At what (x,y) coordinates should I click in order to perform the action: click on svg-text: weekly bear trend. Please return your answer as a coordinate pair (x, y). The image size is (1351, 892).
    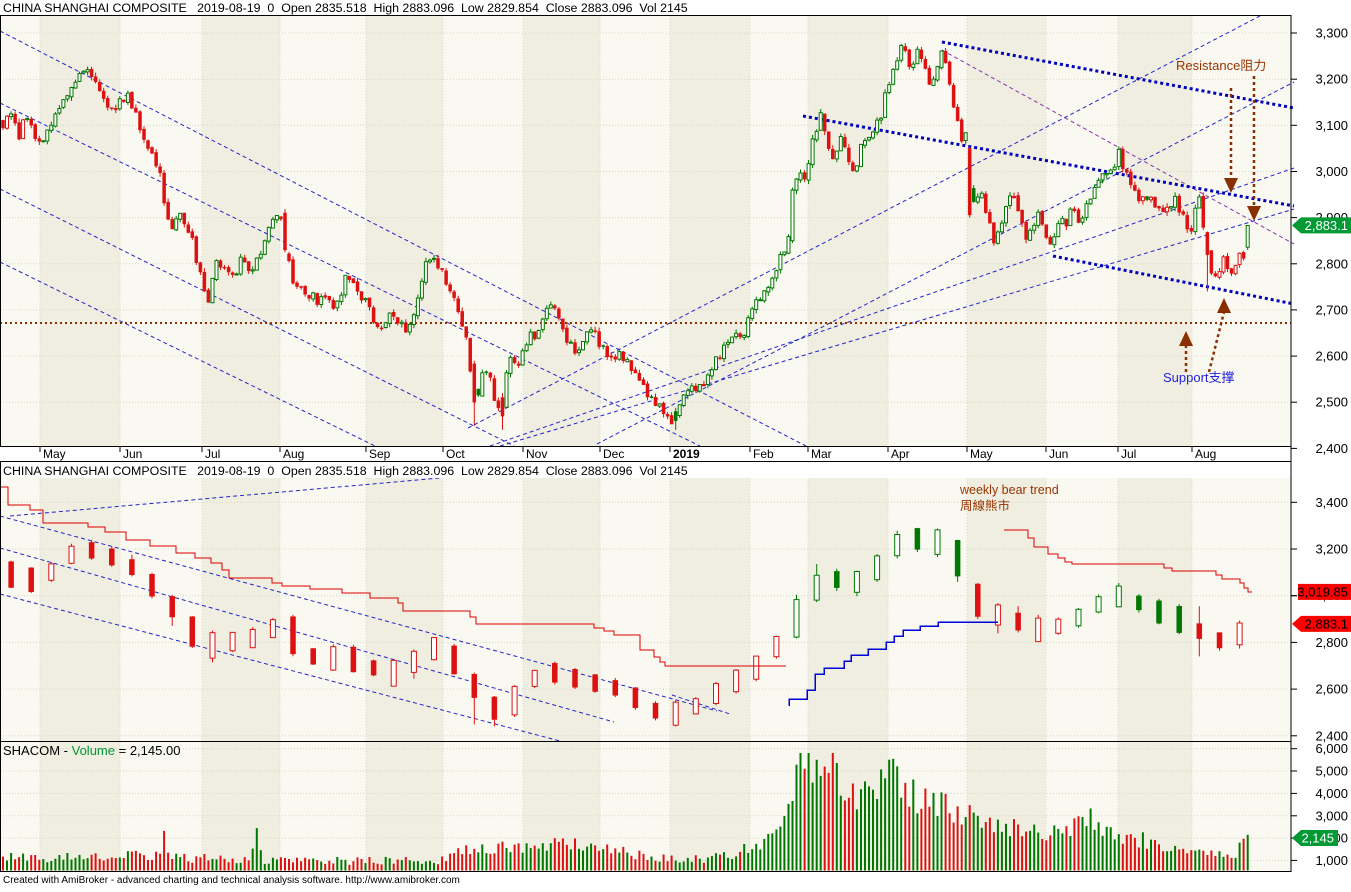
    Looking at the image, I should click on (1009, 490).